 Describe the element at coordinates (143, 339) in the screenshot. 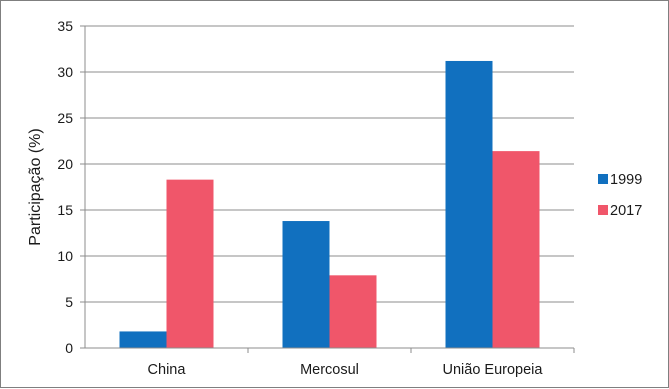

I see `bar-china-1999` at that location.